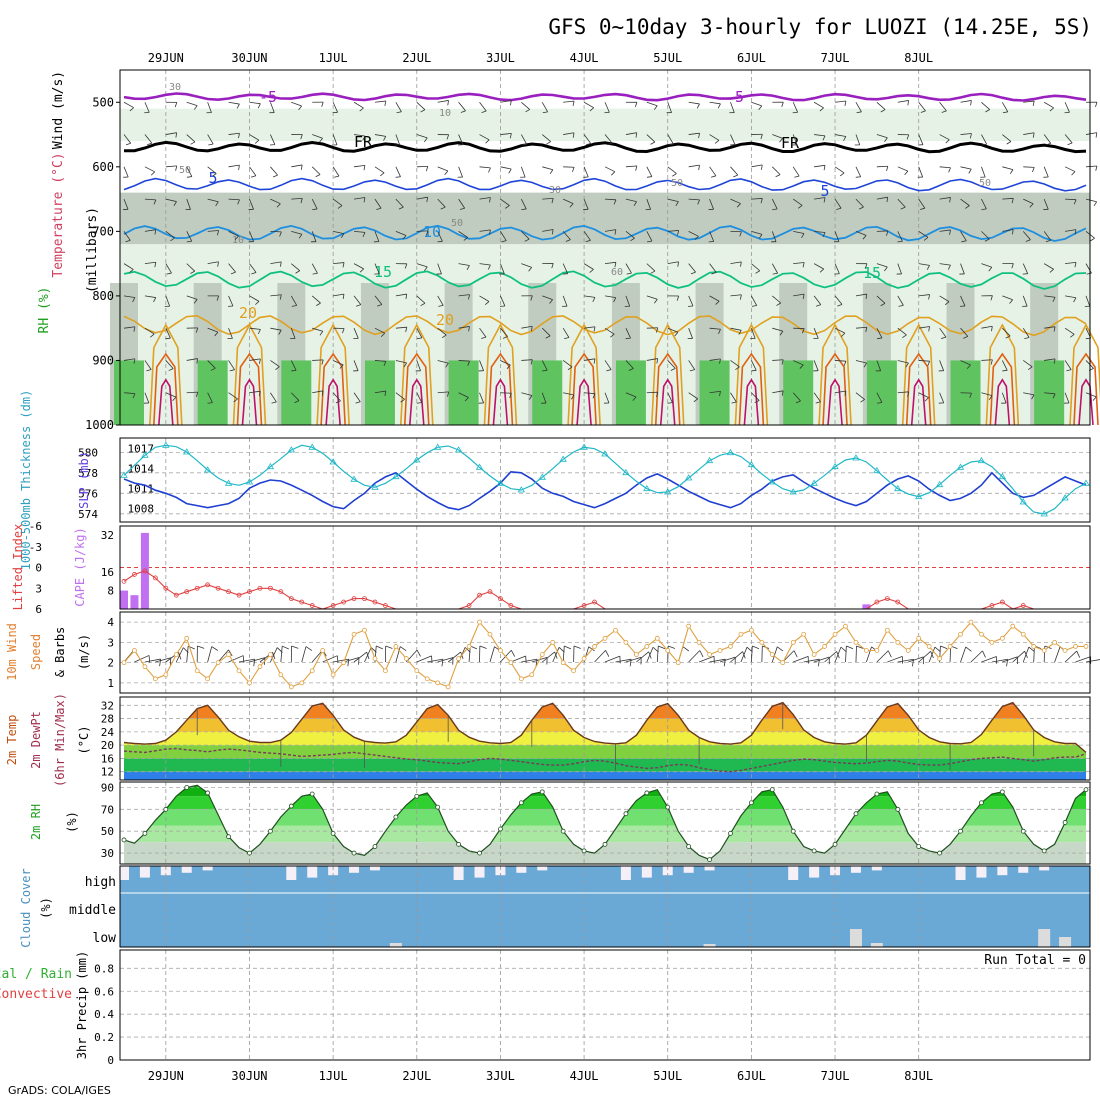  What do you see at coordinates (1044, 868) in the screenshot?
I see `high-cloud-gap` at bounding box center [1044, 868].